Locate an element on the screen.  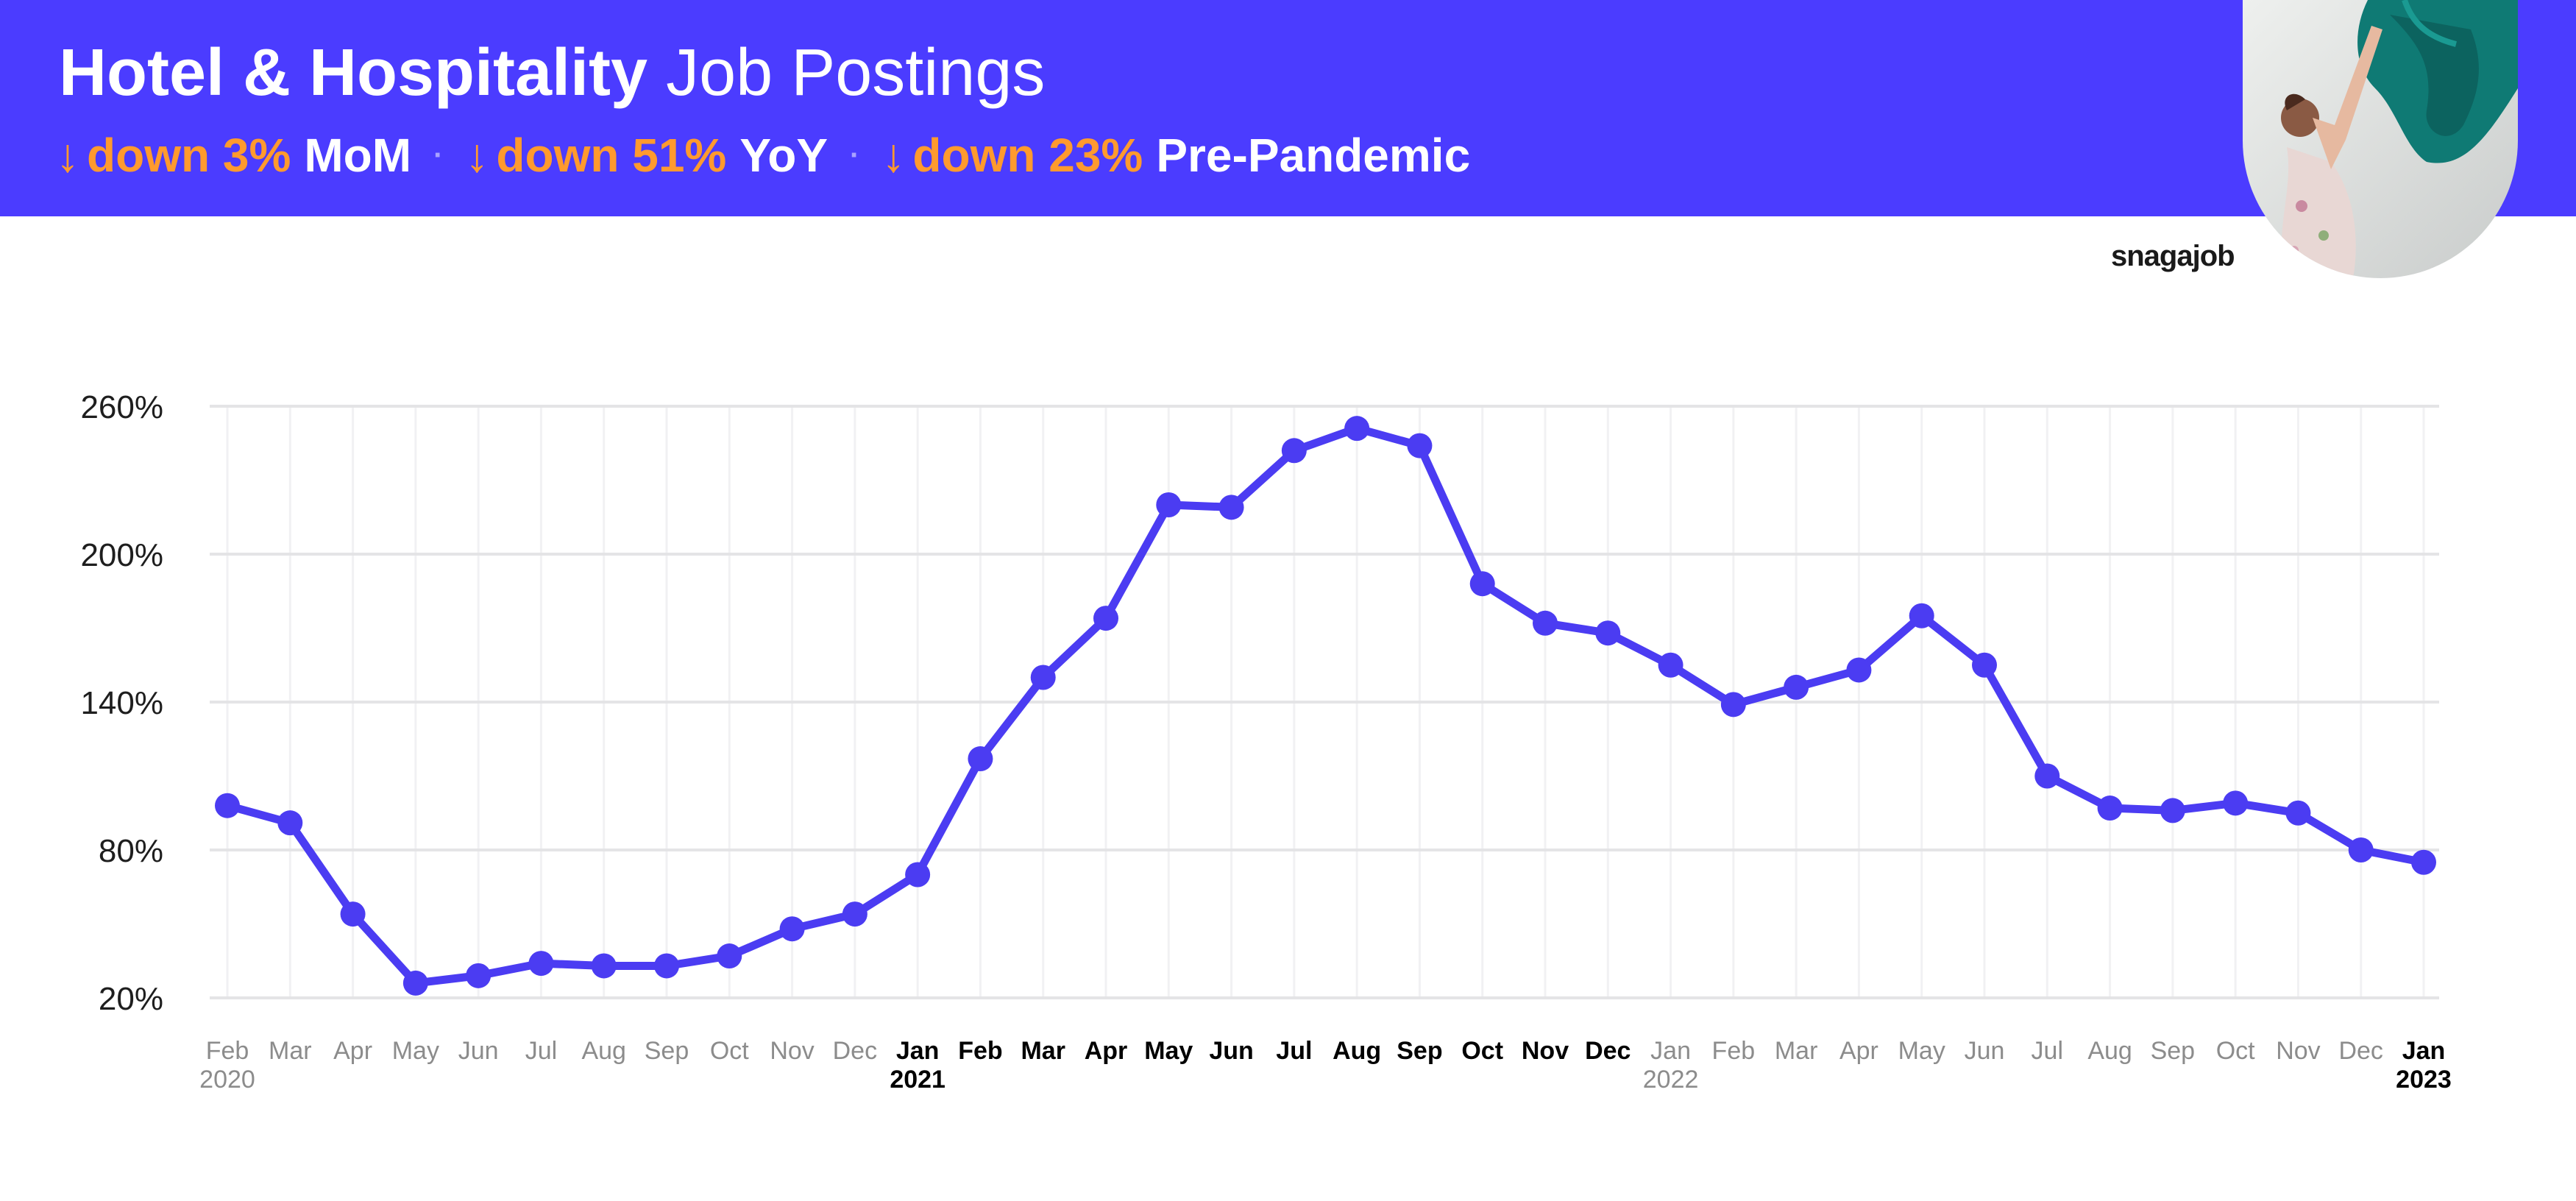
y-tick-label: 200% is located at coordinates (121, 555).